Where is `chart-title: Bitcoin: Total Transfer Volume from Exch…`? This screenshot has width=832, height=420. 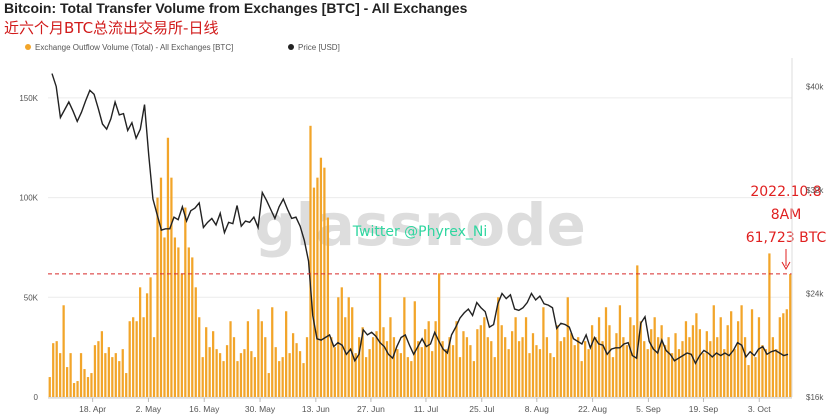 chart-title: Bitcoin: Total Transfer Volume from Exch… is located at coordinates (236, 8).